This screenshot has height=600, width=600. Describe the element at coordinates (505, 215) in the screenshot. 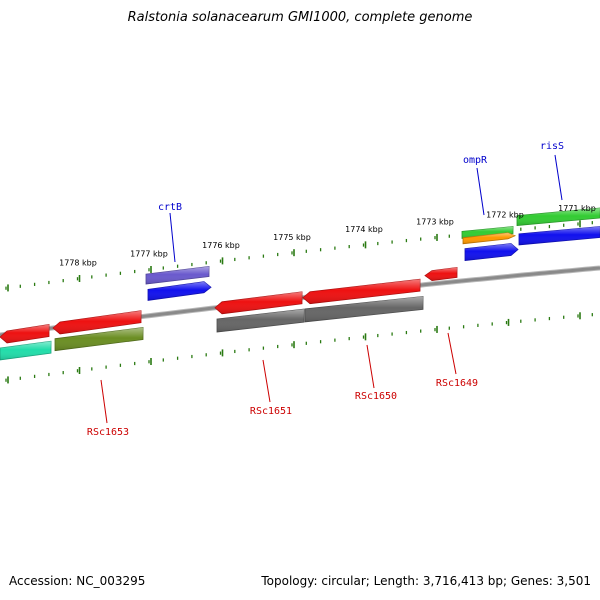

I see `scale-label: 1772 kbp` at that location.